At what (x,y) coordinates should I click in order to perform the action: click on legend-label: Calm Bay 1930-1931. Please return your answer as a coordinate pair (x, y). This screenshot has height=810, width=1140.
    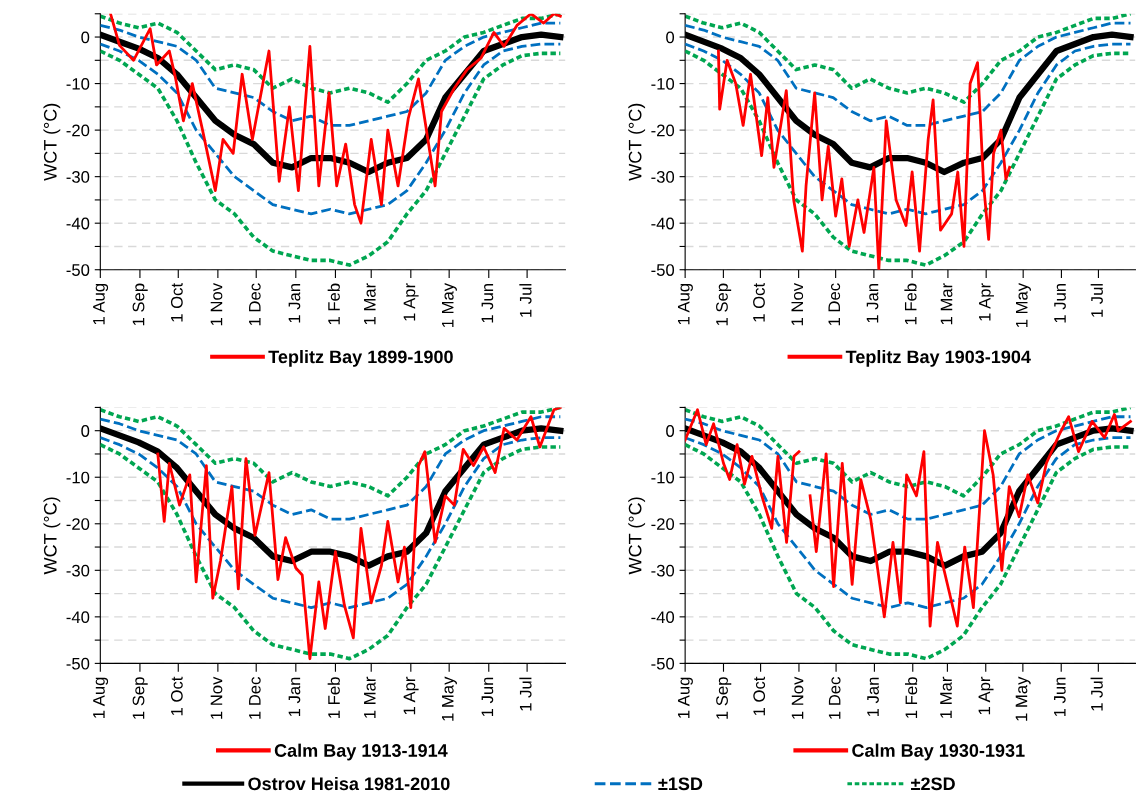
    Looking at the image, I should click on (938, 752).